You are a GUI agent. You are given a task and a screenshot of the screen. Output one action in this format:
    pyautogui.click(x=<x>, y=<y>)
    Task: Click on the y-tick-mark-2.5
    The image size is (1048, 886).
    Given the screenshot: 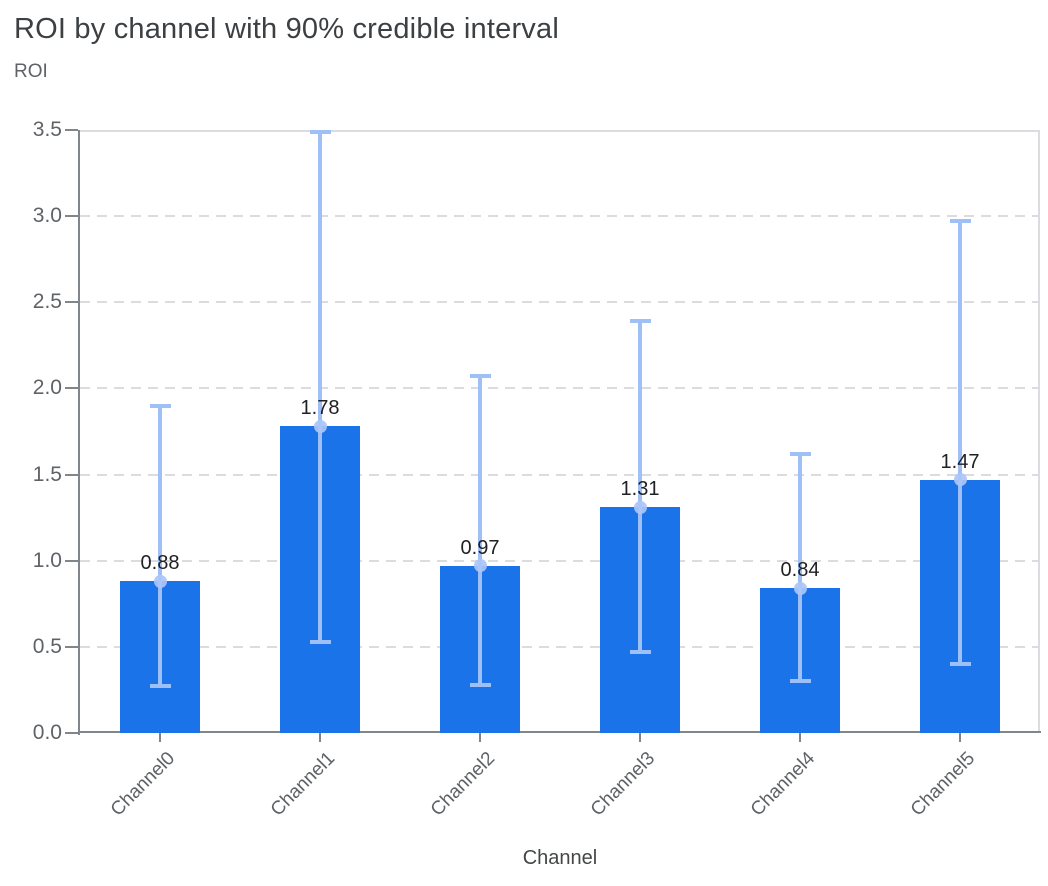 What is the action you would take?
    pyautogui.click(x=71, y=302)
    